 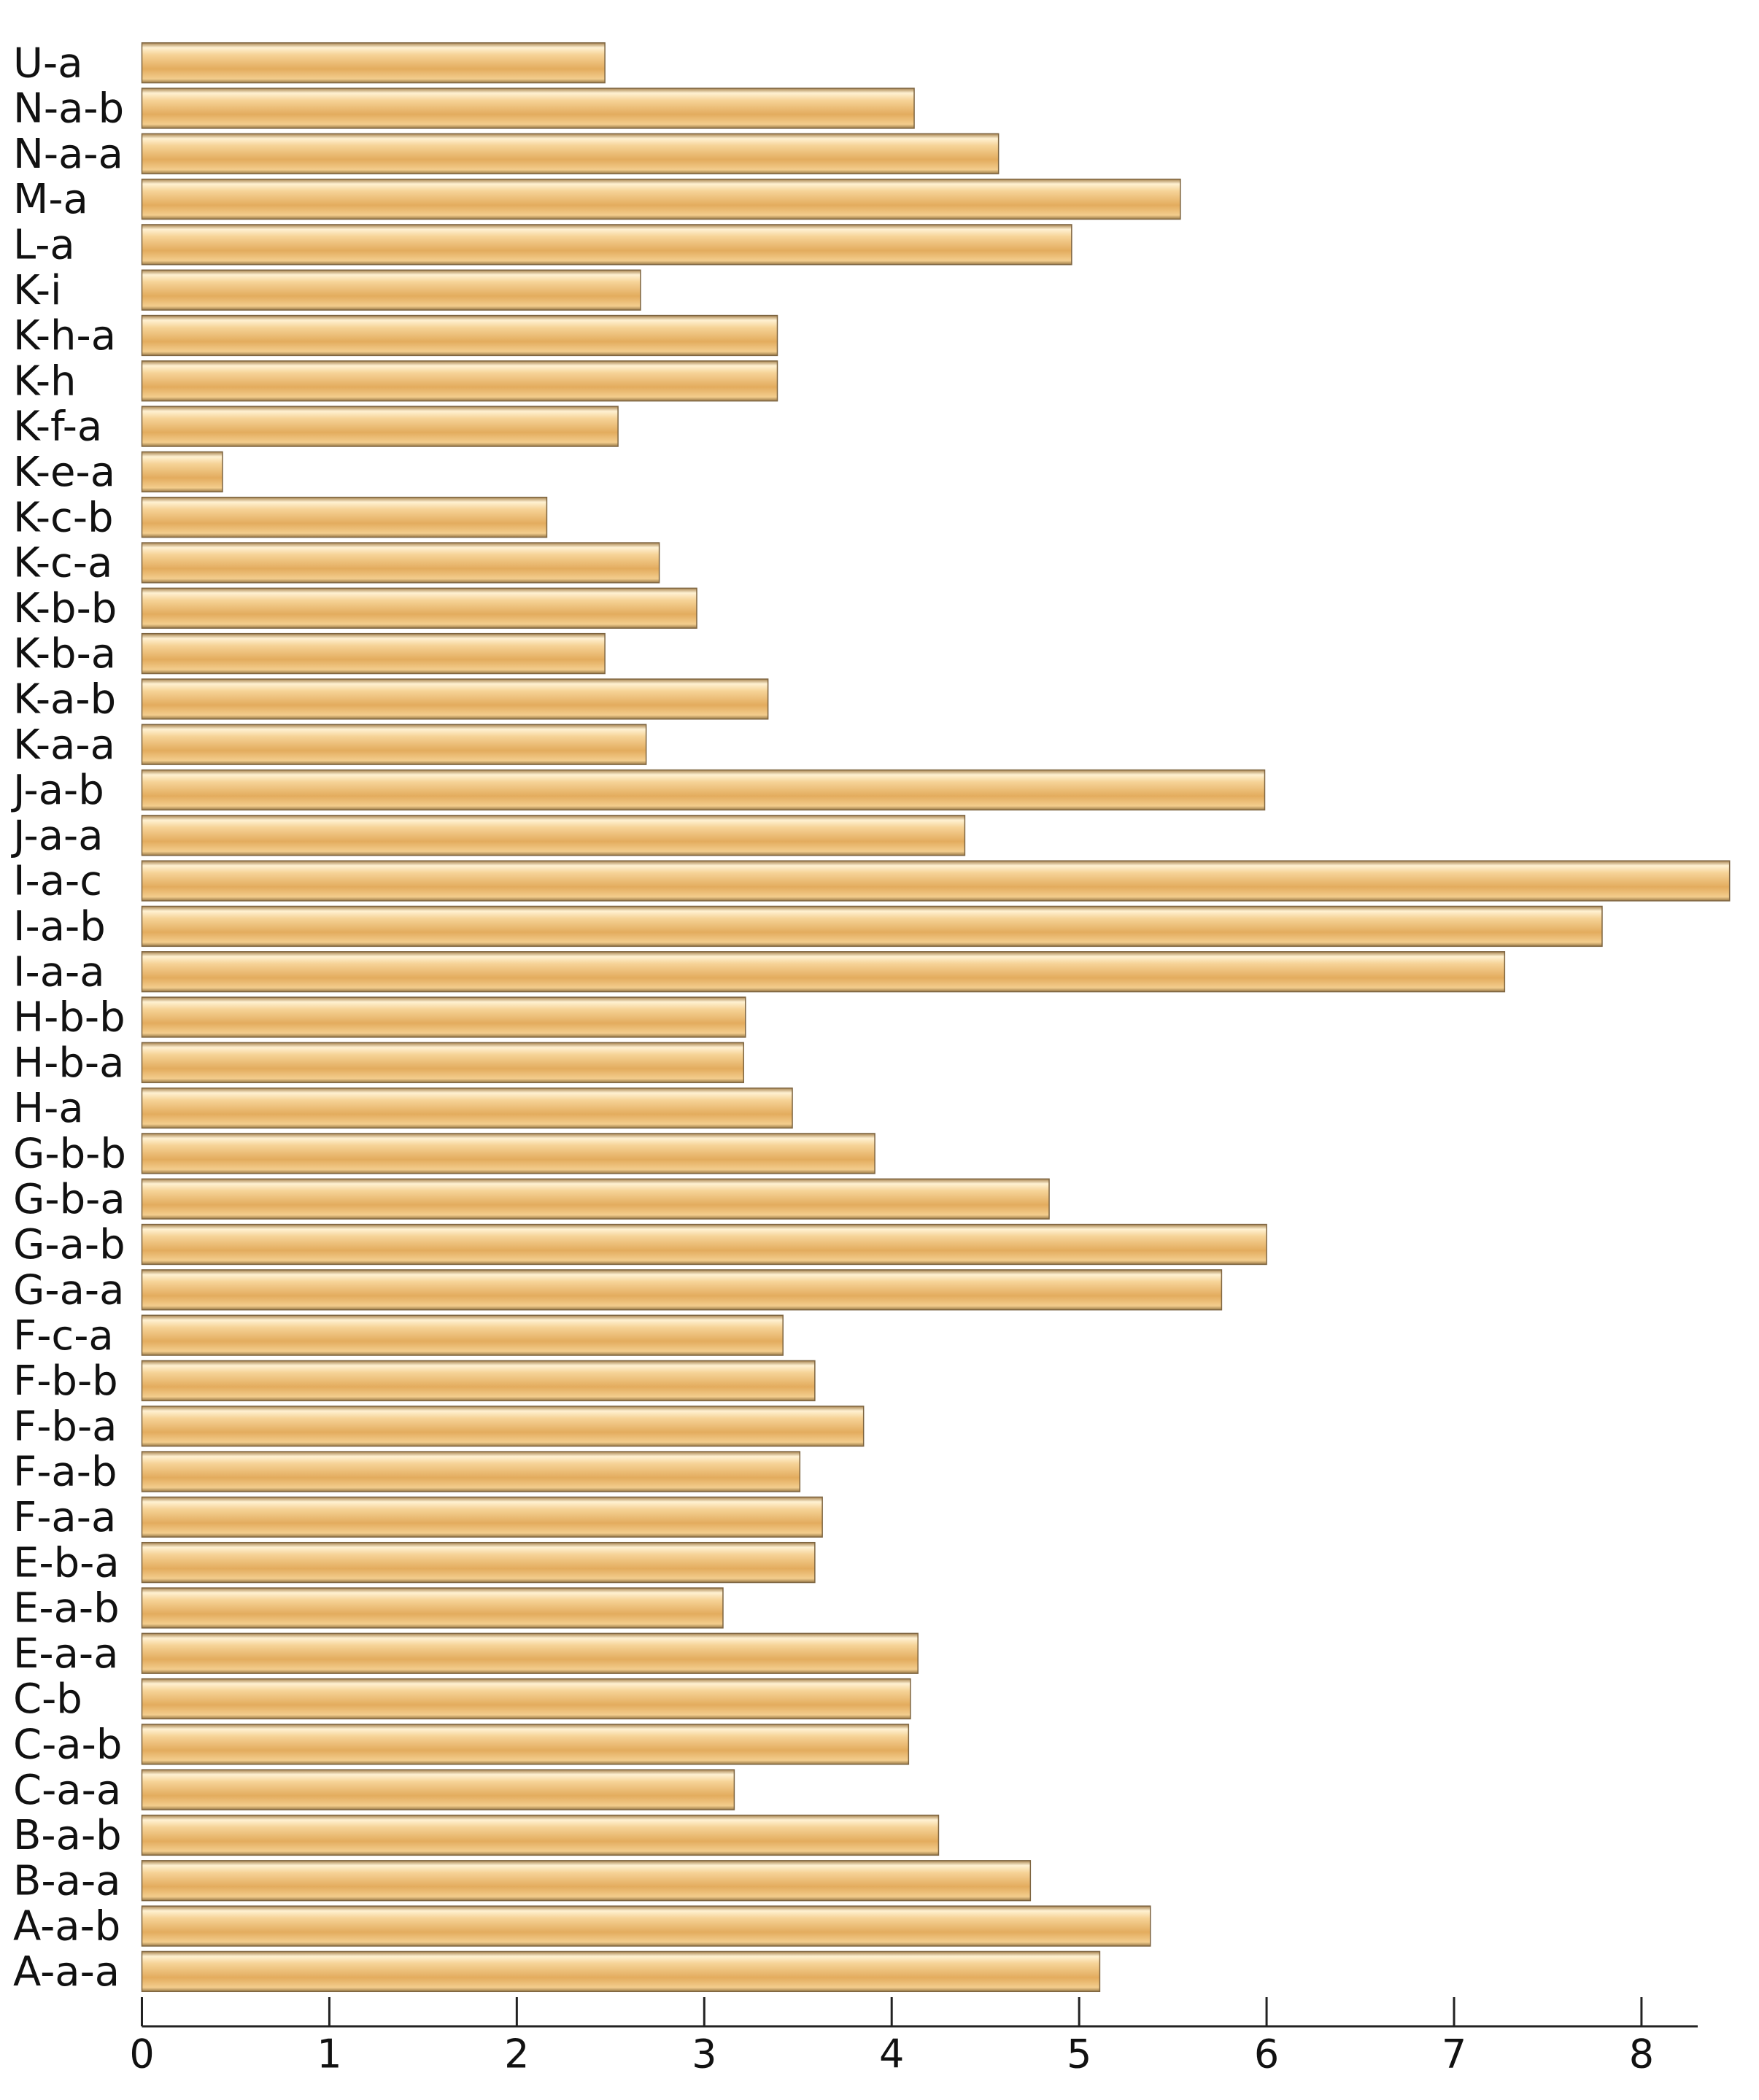 I want to click on x-tick-label: 0, so click(x=141, y=2054).